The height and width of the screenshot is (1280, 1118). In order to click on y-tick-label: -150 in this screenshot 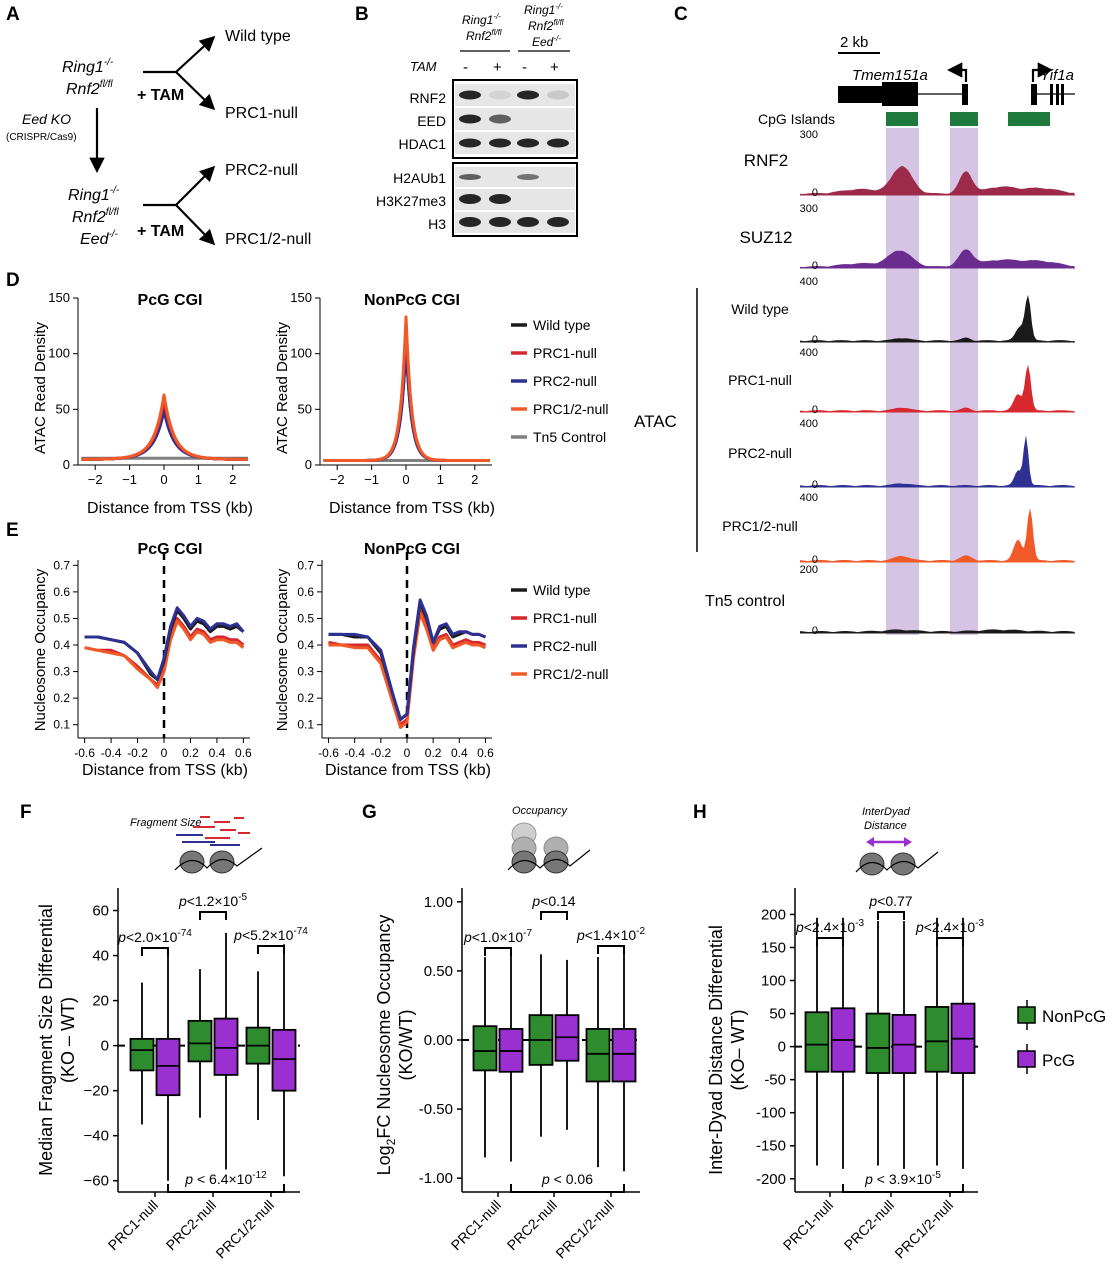, I will do `click(771, 1146)`.